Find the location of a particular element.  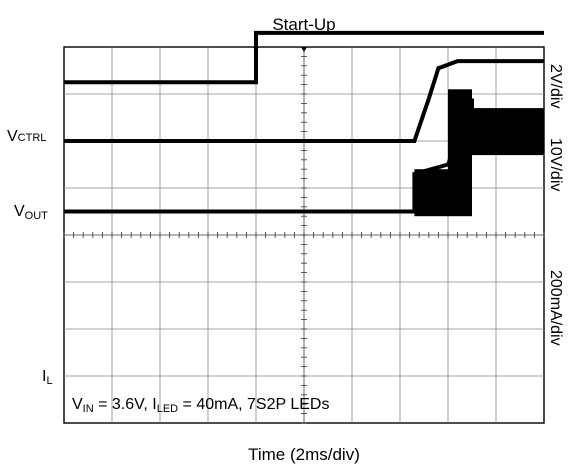

vctrl-label: VCTRL is located at coordinates (26, 136).